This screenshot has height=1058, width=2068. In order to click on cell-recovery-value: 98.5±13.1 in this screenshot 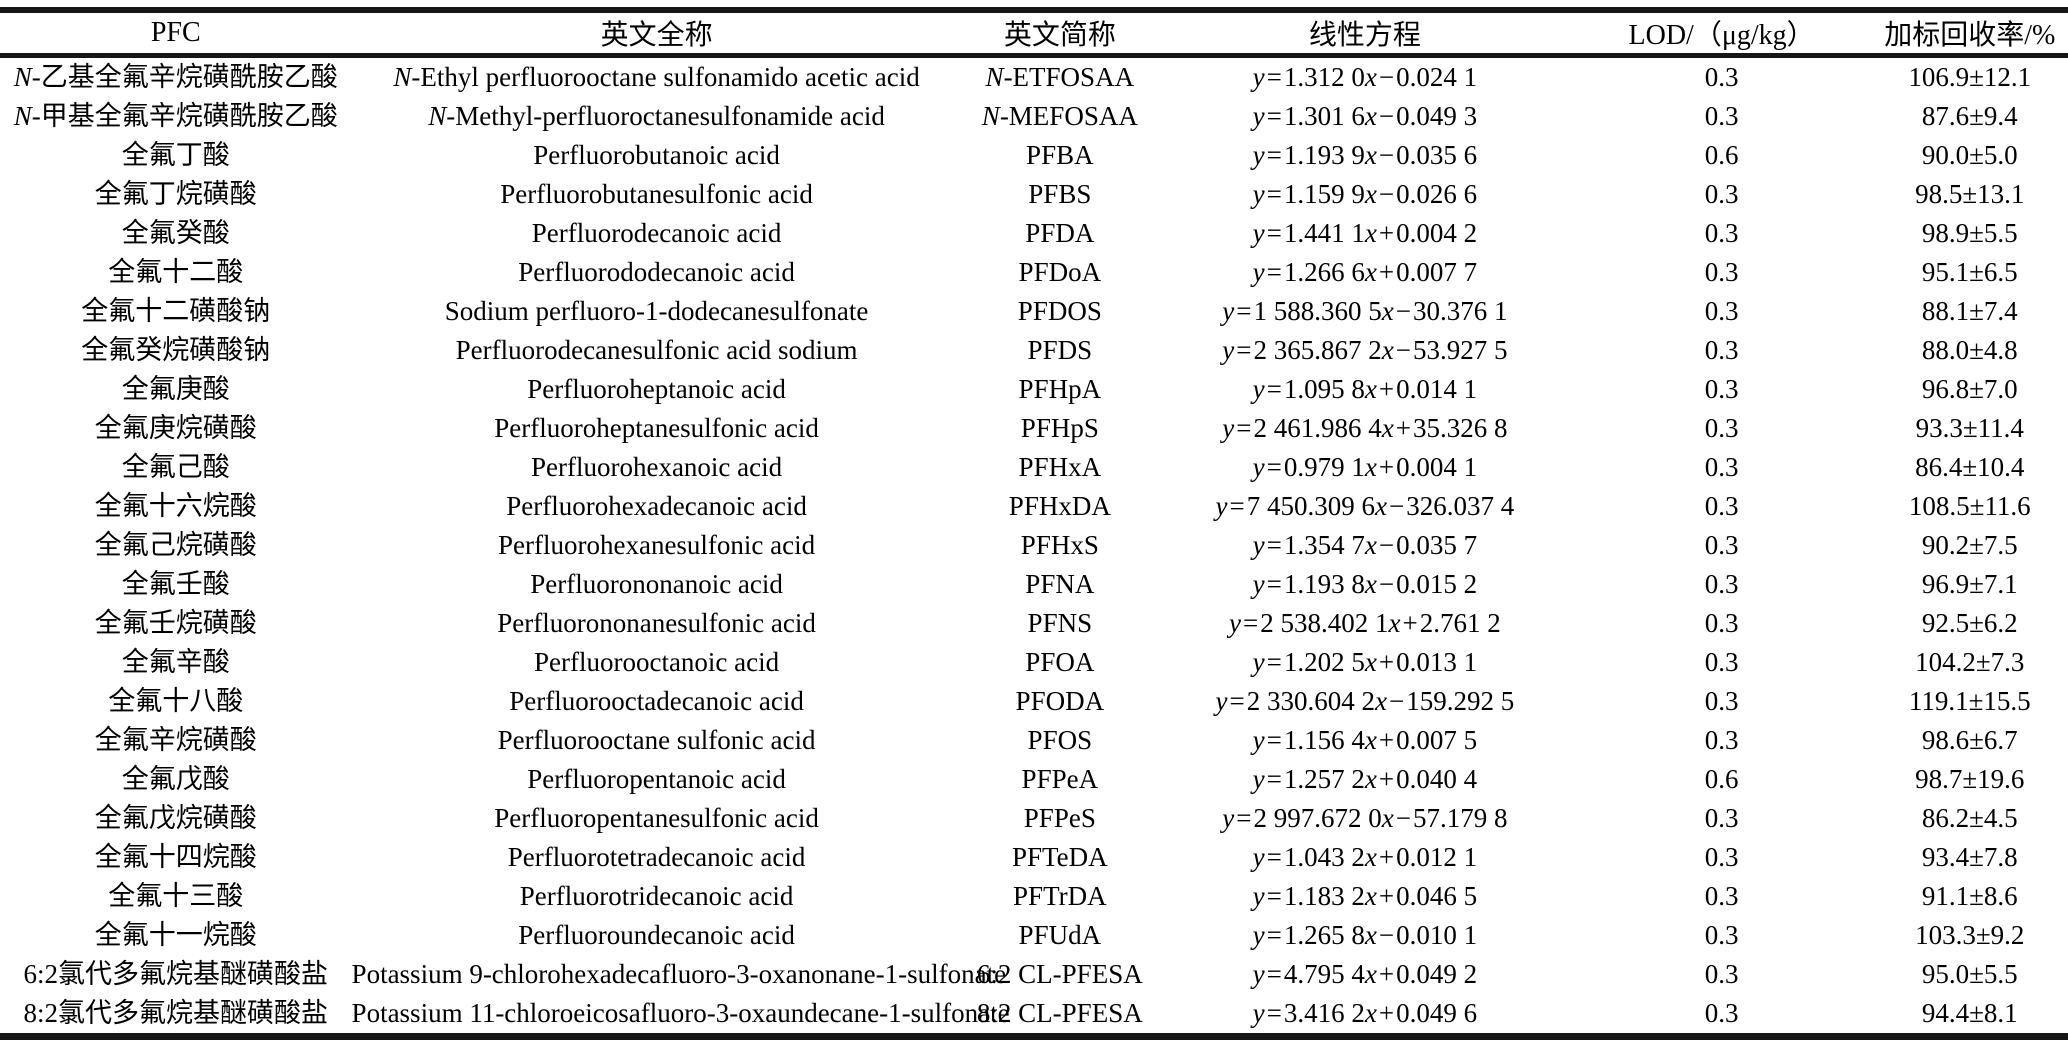, I will do `click(1970, 194)`.